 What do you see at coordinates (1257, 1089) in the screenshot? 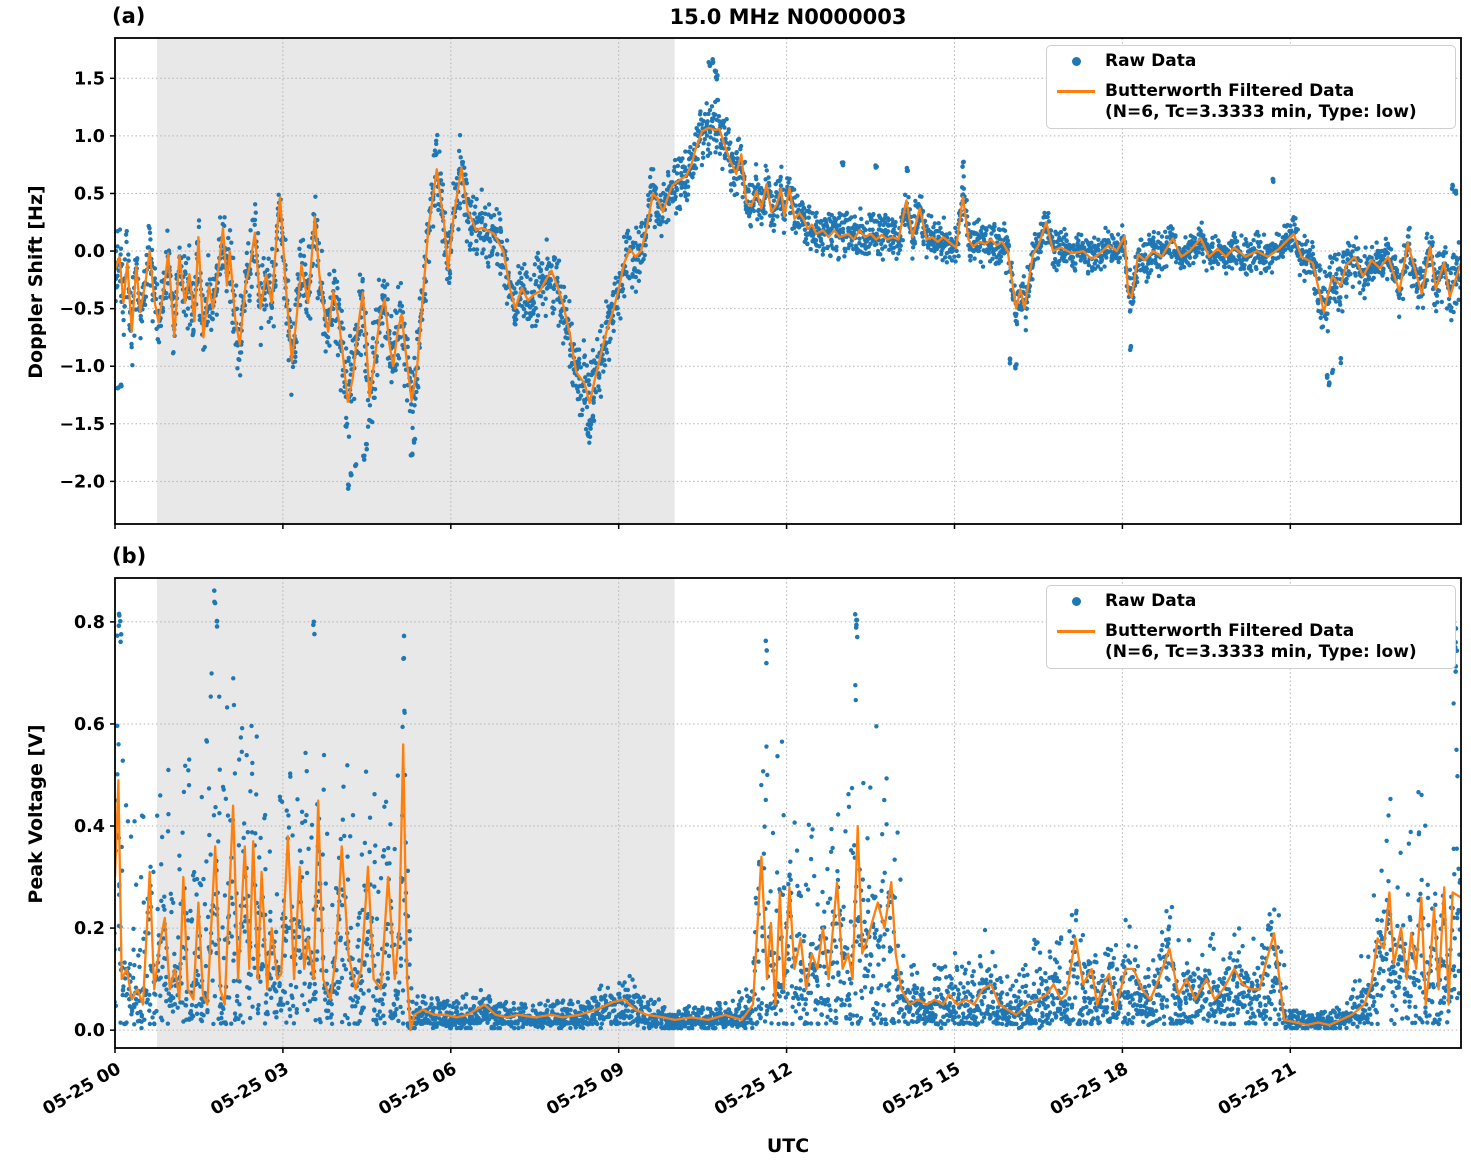
I see `x-tick-label: 05-25 21` at bounding box center [1257, 1089].